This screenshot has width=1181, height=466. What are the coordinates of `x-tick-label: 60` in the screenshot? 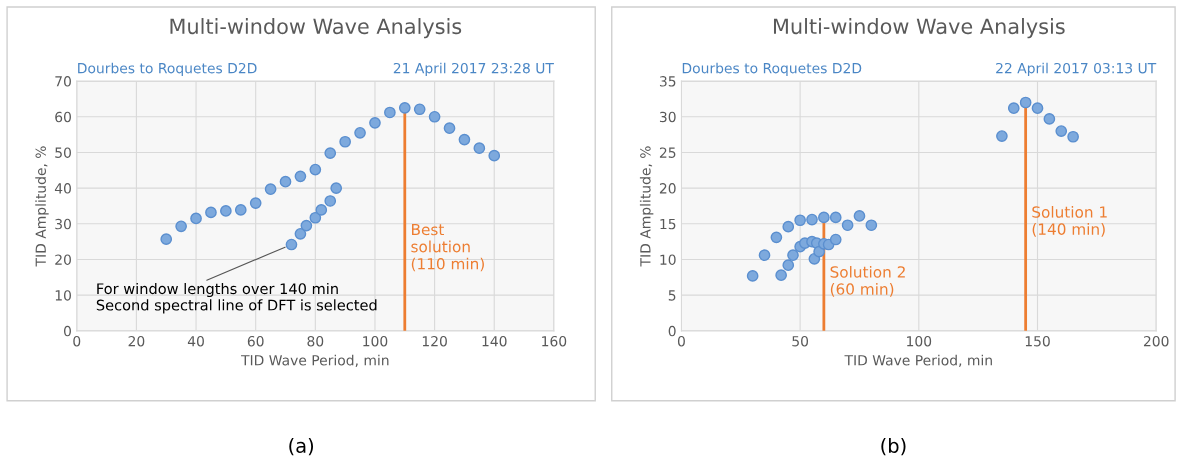 It's located at (255, 341).